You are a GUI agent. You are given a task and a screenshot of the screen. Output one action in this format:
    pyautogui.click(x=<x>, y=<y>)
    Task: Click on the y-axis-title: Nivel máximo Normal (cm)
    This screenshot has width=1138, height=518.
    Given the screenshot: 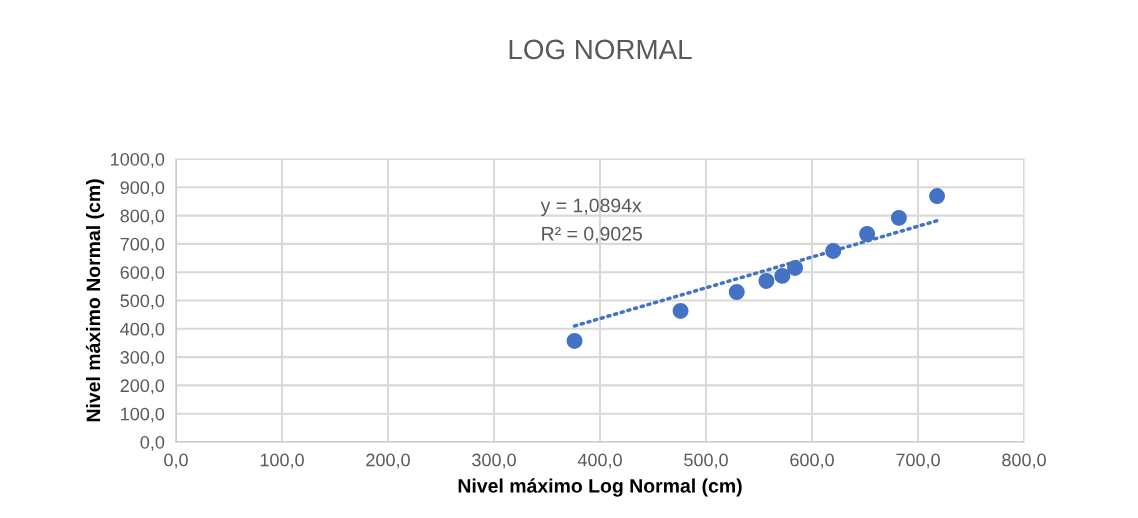 What is the action you would take?
    pyautogui.click(x=95, y=300)
    